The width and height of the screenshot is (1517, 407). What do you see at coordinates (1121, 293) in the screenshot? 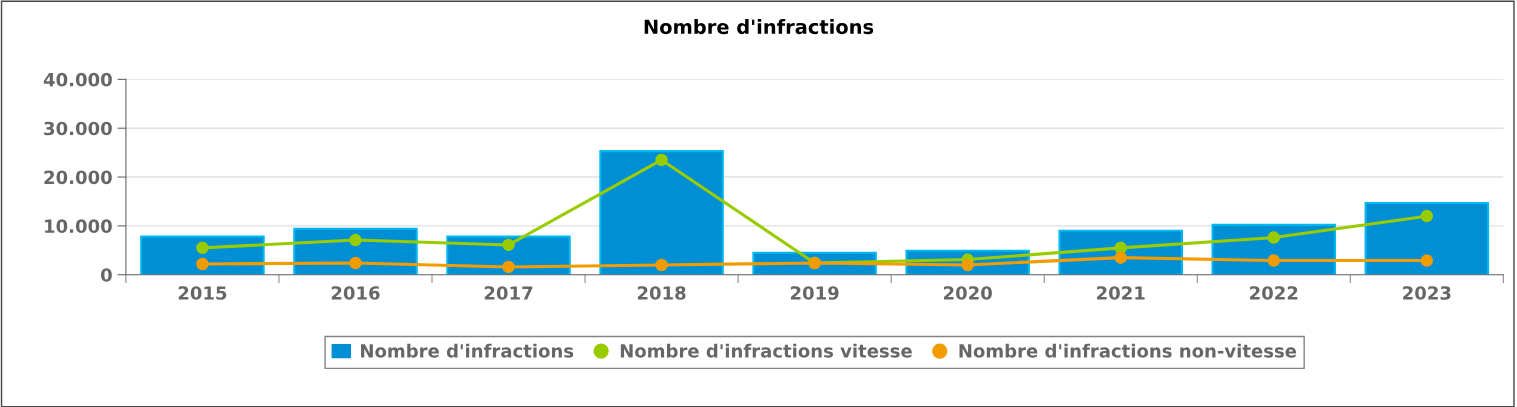
I see `x-tick-label: 2021` at bounding box center [1121, 293].